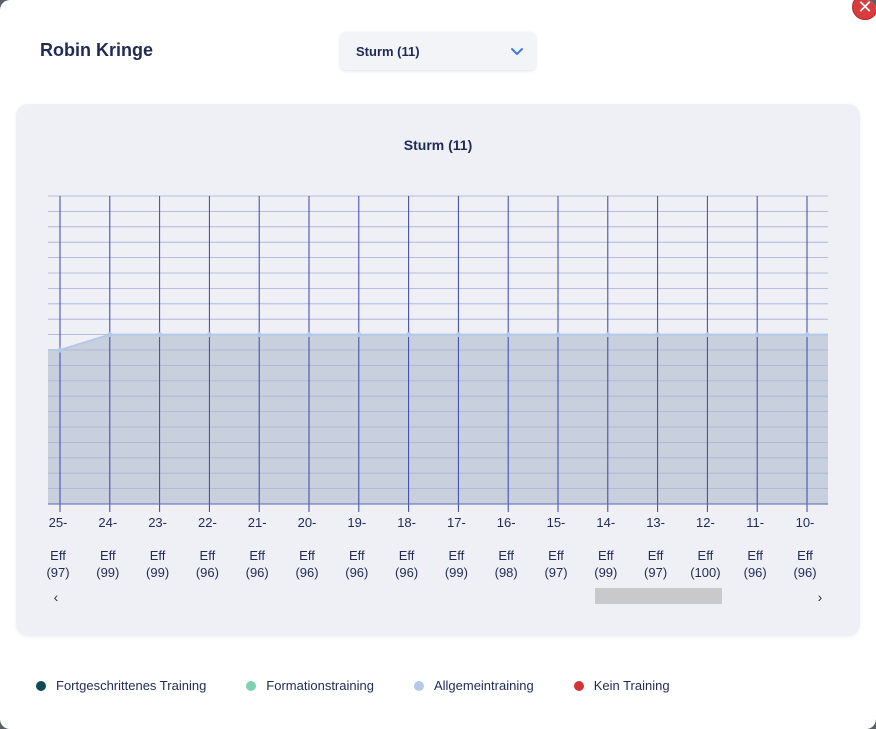  I want to click on x-tick-label: 22- Eff (96), so click(207, 547).